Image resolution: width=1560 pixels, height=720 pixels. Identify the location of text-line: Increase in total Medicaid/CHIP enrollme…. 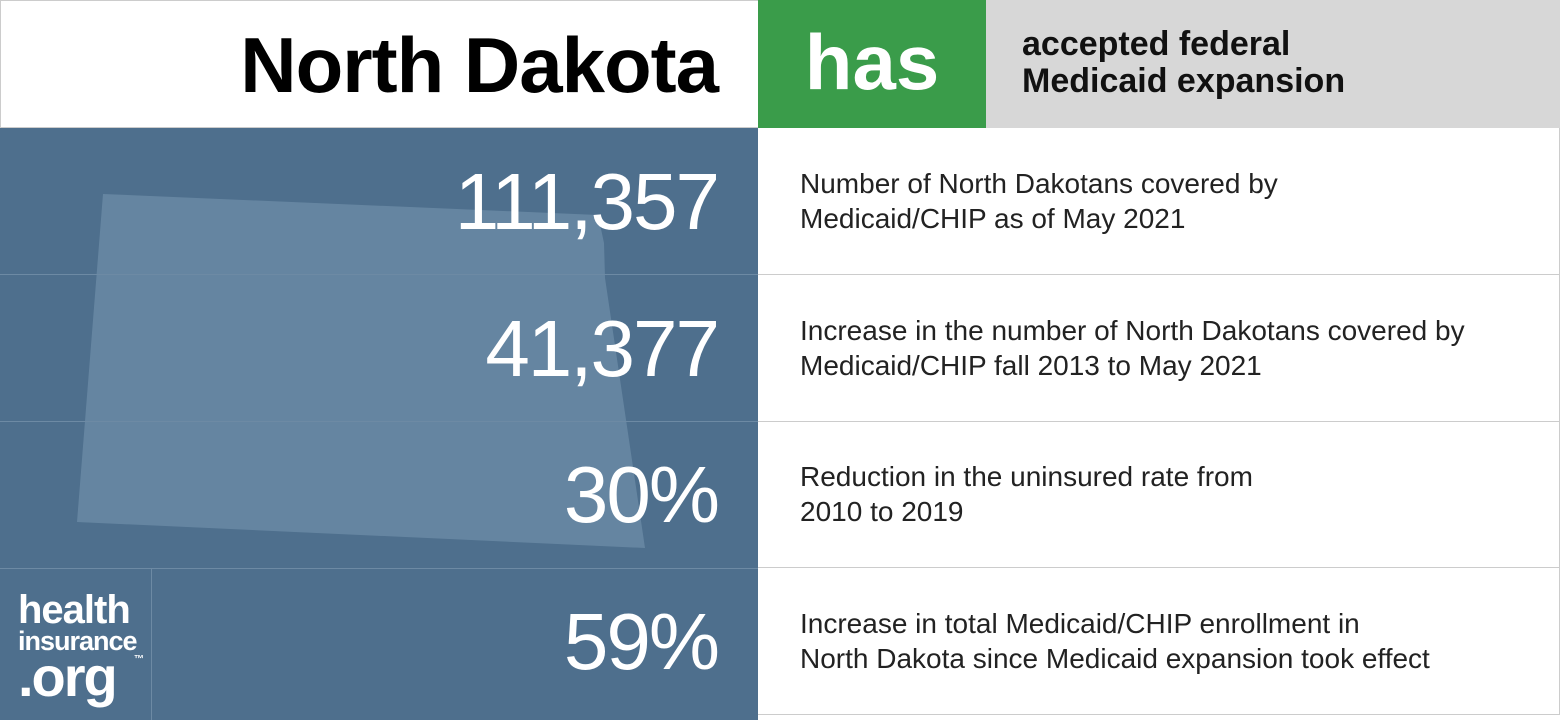
(1080, 623).